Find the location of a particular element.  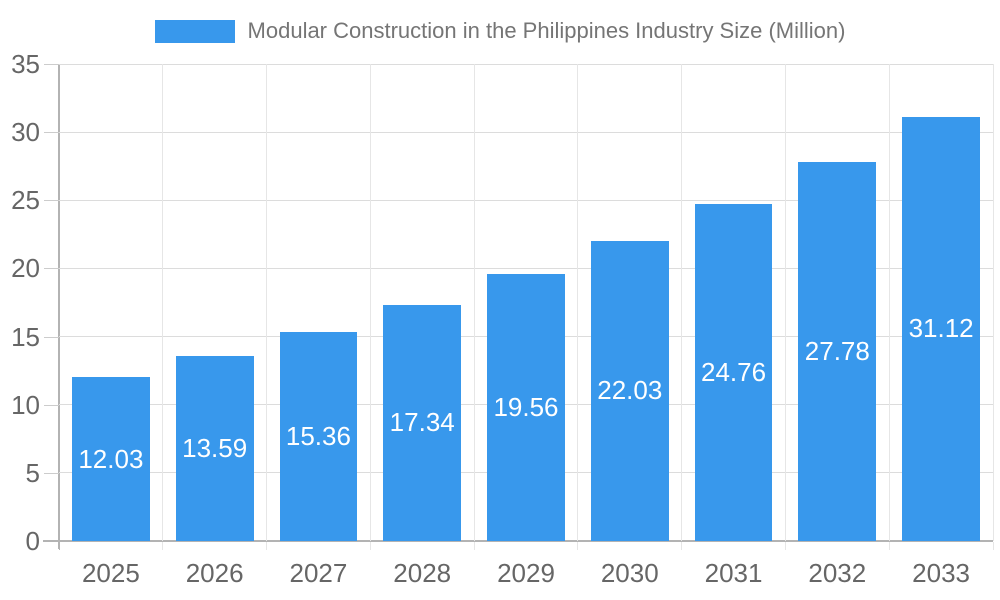

bar: 15.36 is located at coordinates (318, 436).